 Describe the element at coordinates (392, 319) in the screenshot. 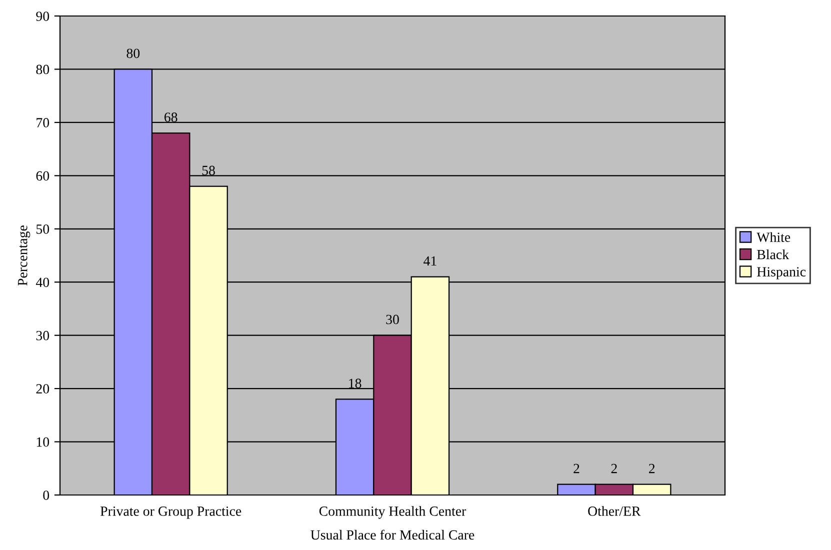

I see `data-label: 30` at that location.